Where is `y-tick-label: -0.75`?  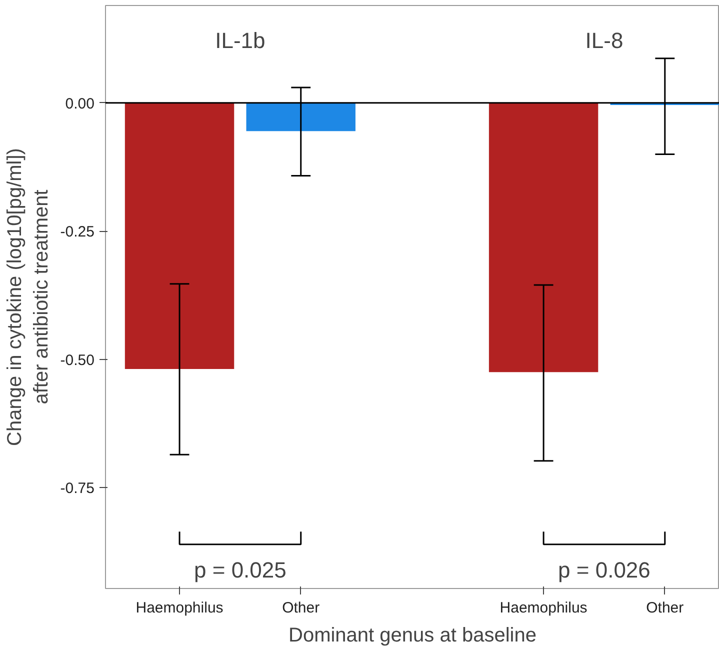 y-tick-label: -0.75 is located at coordinates (77, 488).